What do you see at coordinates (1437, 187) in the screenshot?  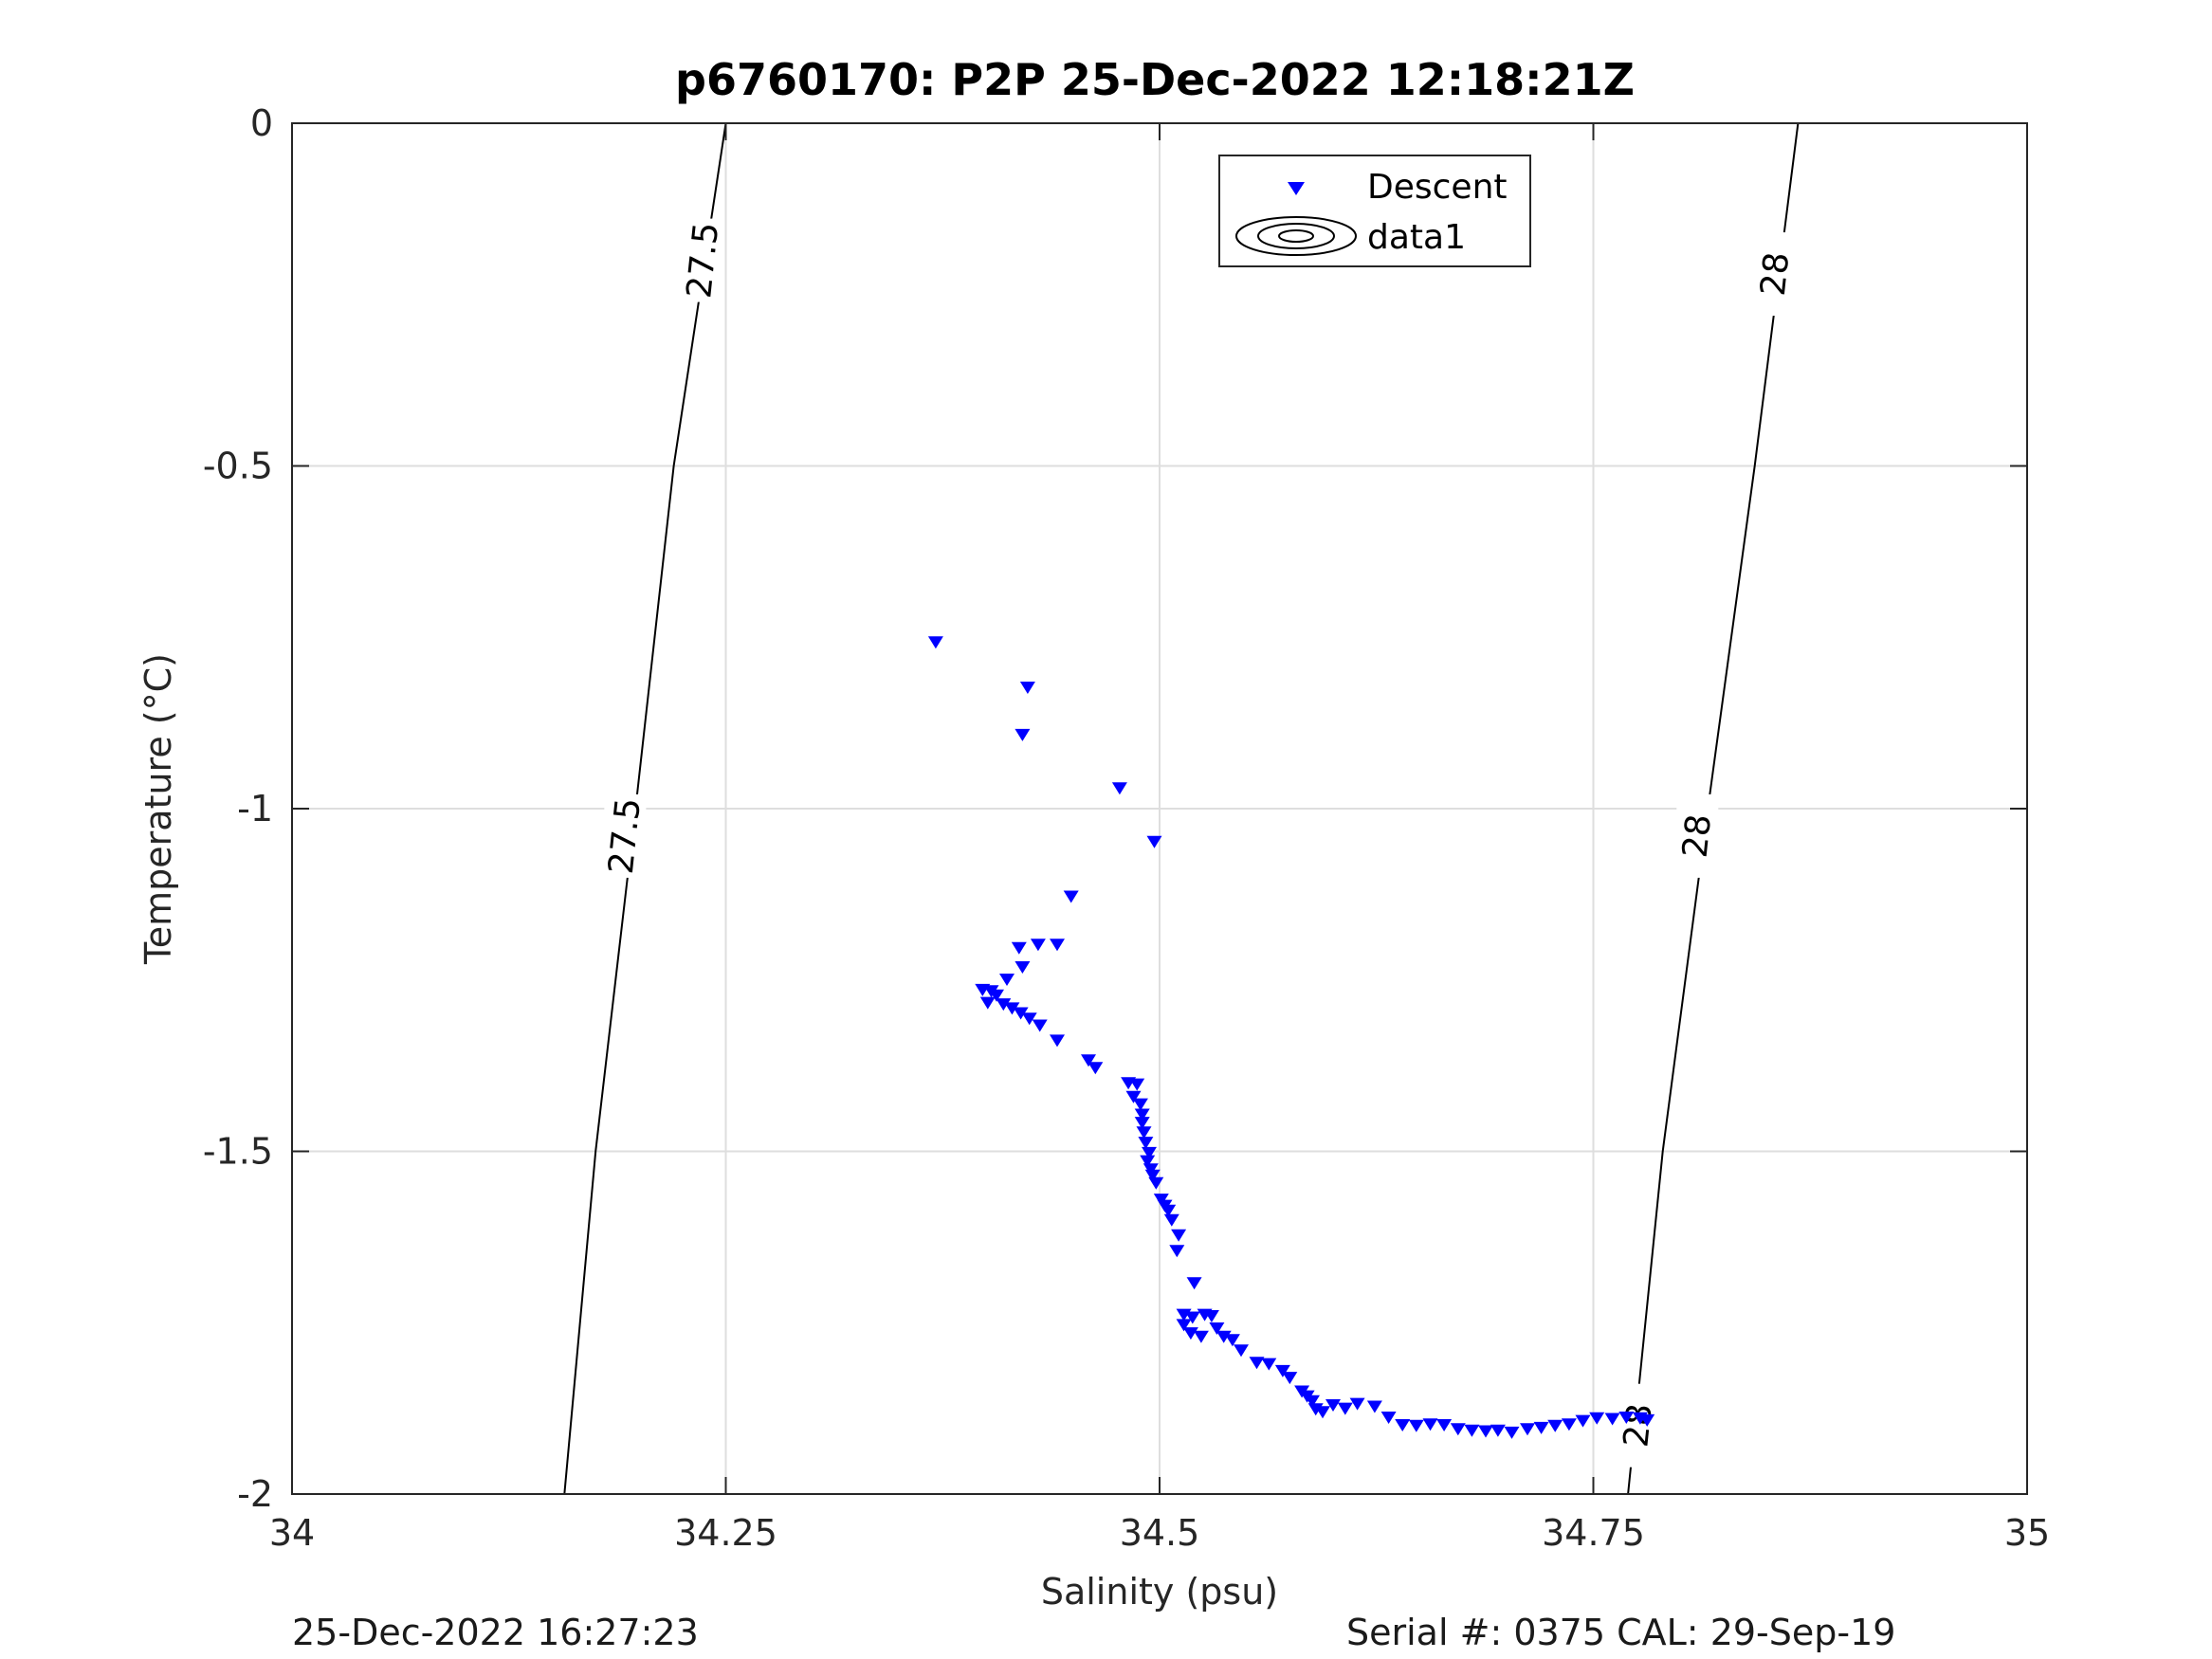 I see `legend-entry-descent: Descent` at bounding box center [1437, 187].